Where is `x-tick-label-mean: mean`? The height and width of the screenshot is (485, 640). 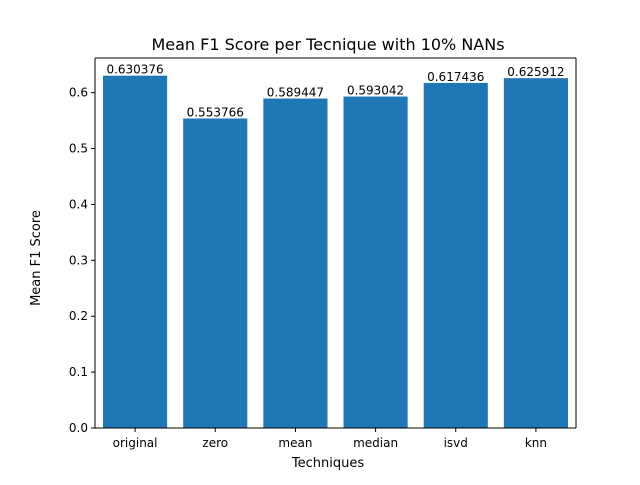
x-tick-label-mean: mean is located at coordinates (295, 443).